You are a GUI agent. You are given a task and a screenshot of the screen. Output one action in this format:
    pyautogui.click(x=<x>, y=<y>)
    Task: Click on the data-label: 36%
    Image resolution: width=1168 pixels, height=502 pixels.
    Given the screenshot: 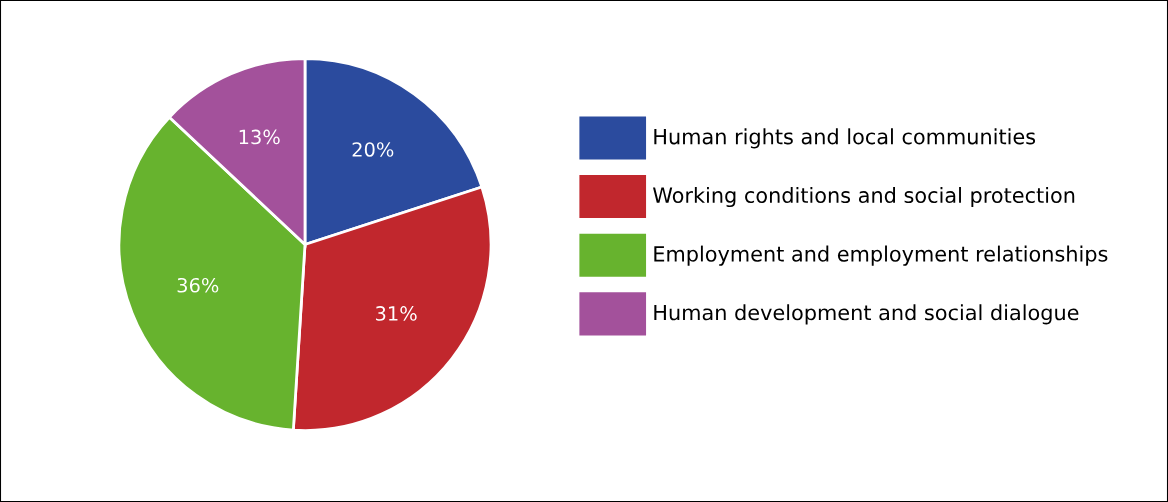 What is the action you would take?
    pyautogui.click(x=198, y=285)
    